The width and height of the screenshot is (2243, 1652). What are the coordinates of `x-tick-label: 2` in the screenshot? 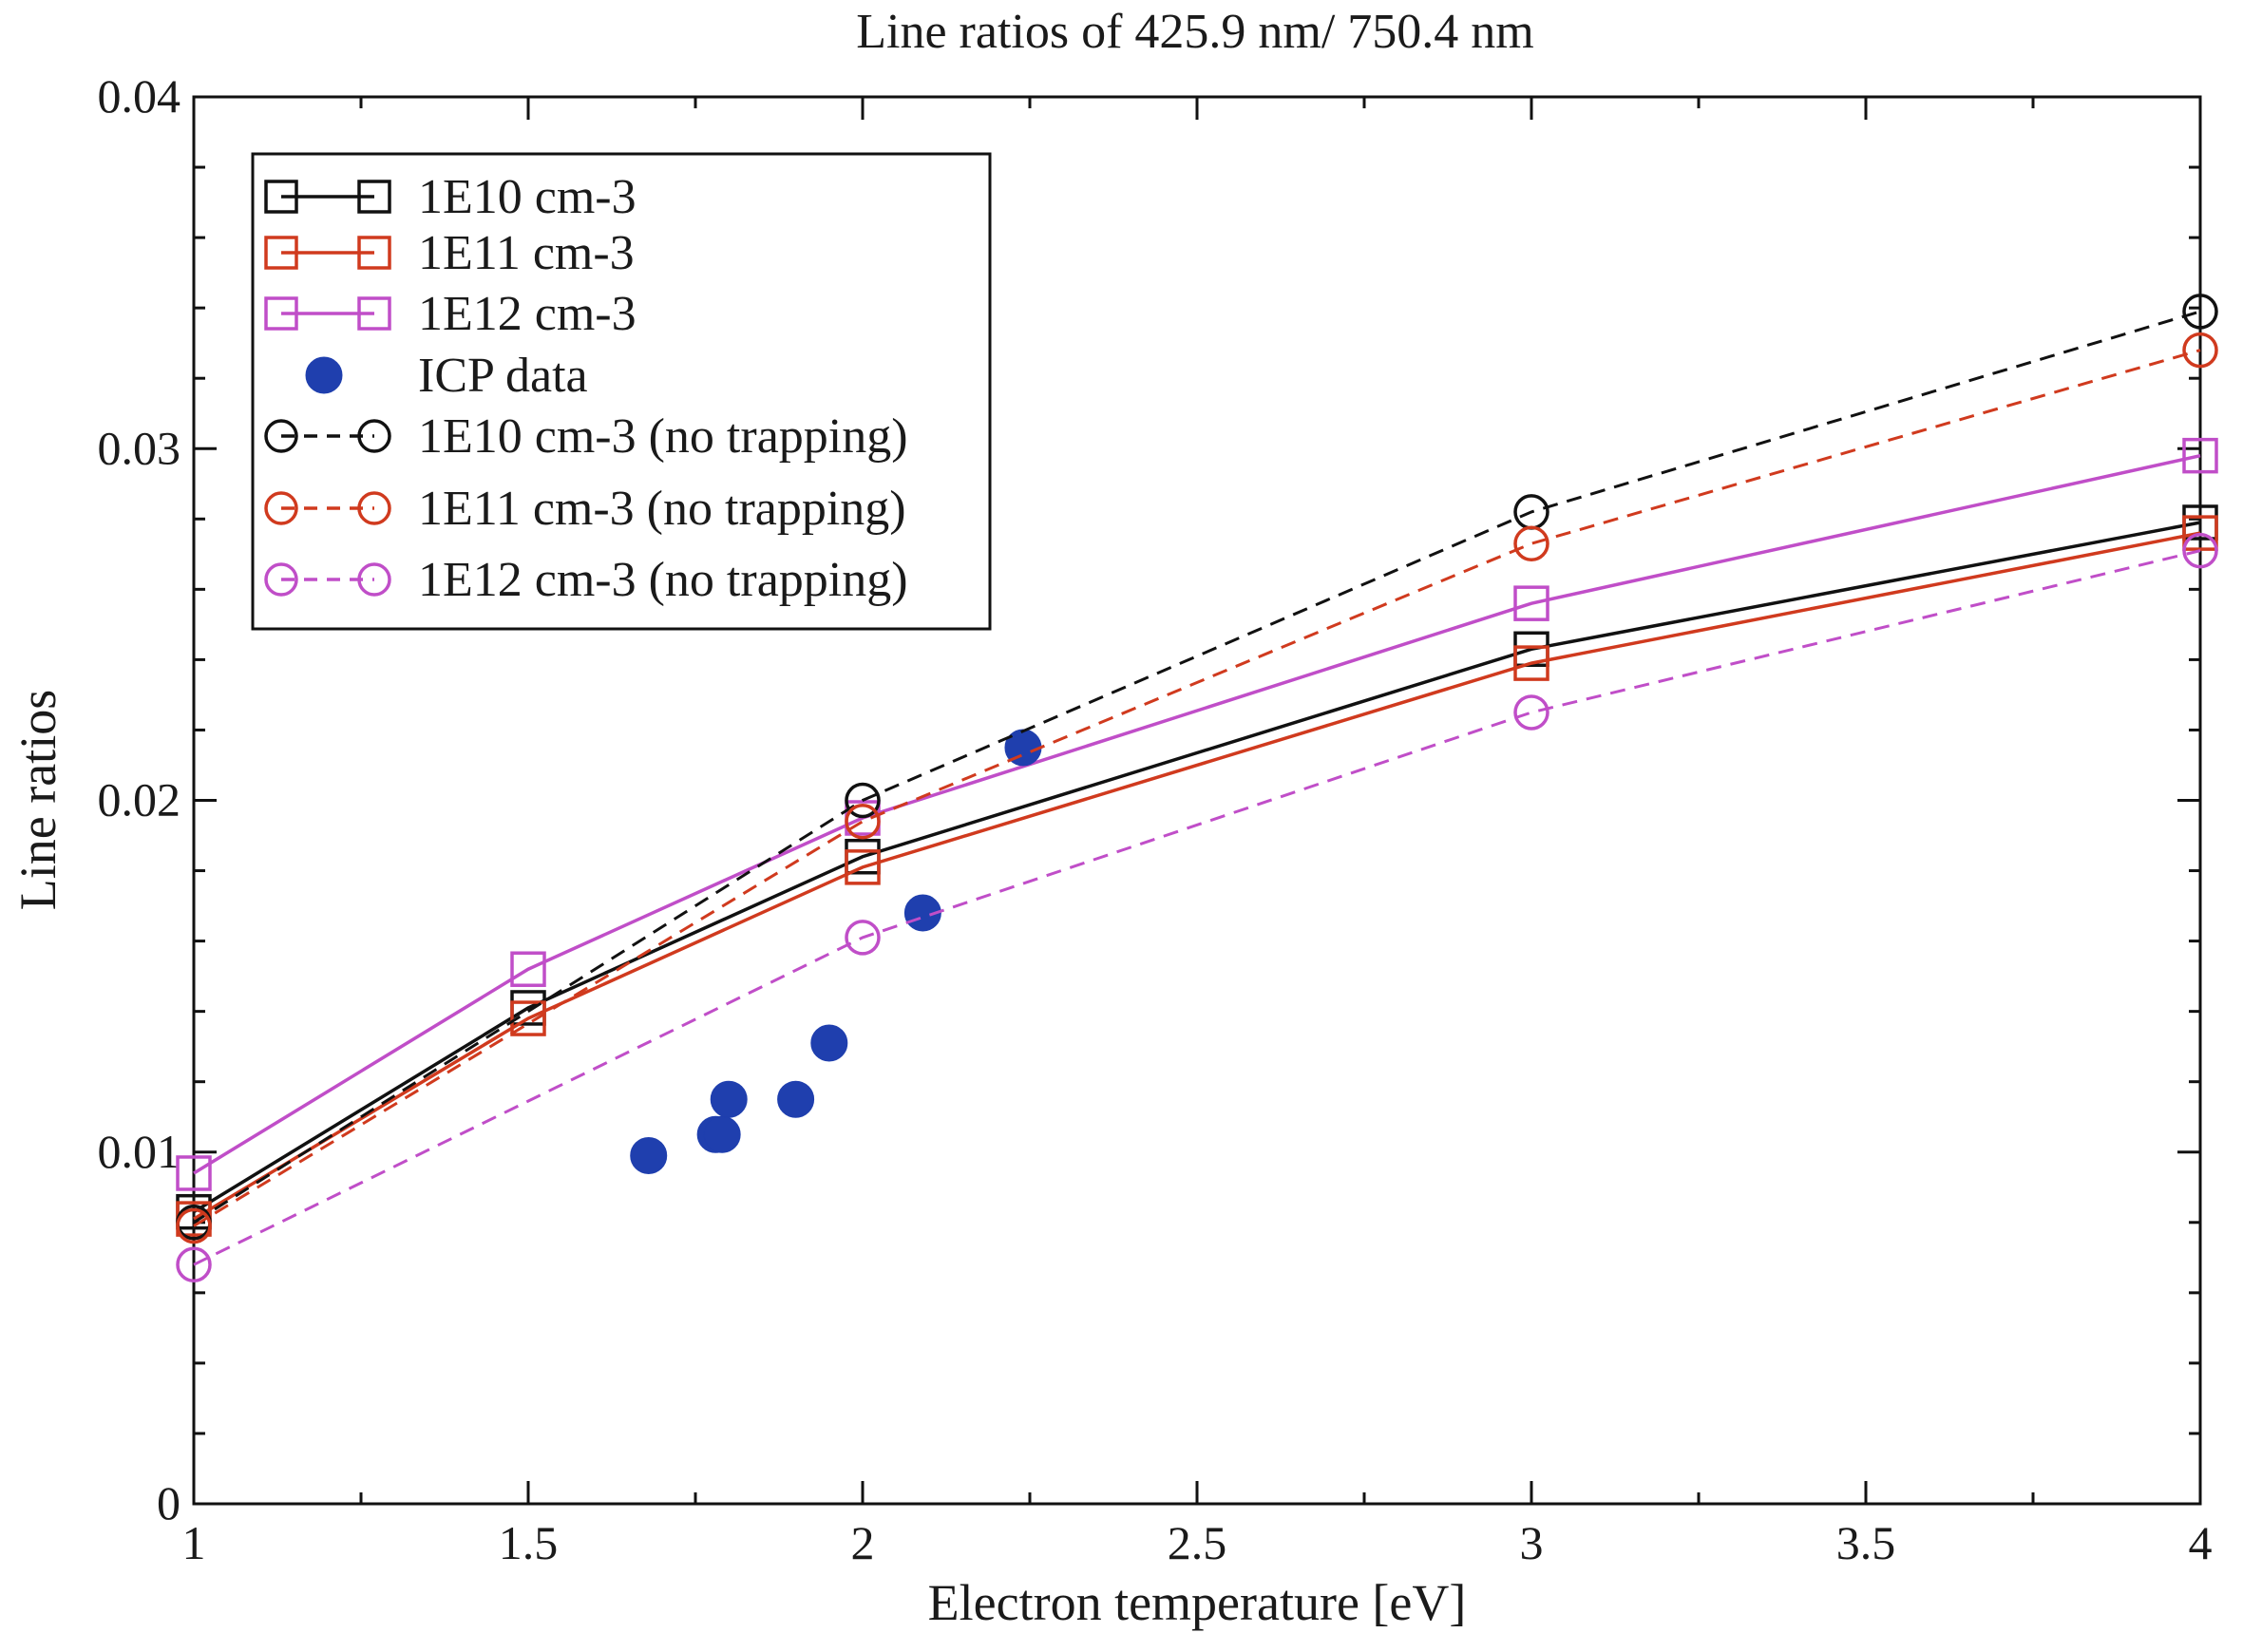 It's located at (863, 1542).